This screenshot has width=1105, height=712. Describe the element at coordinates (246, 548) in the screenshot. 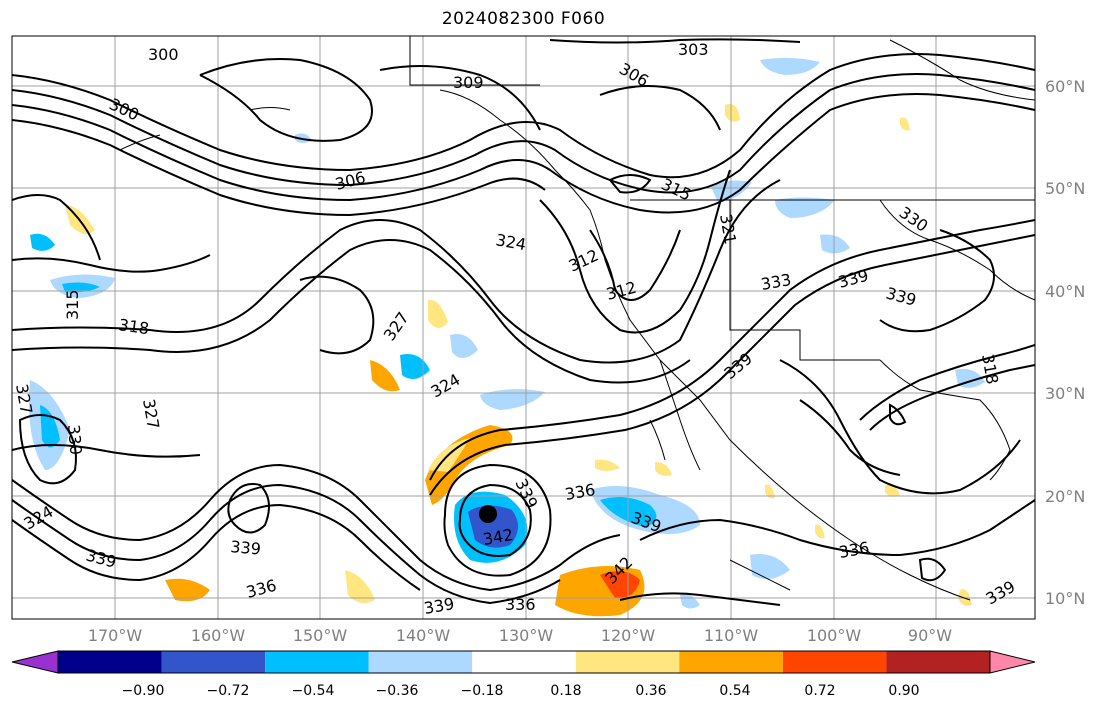

I see `contour-label: 339` at that location.